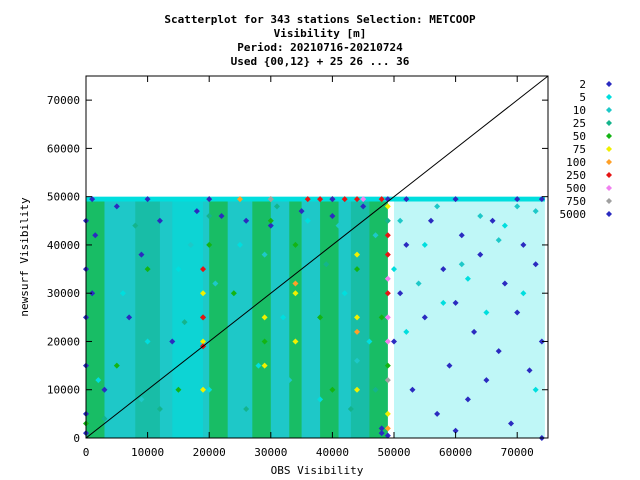 This screenshot has height=480, width=640. What do you see at coordinates (573, 214) in the screenshot?
I see `legend-label-5000: 5000` at bounding box center [573, 214].